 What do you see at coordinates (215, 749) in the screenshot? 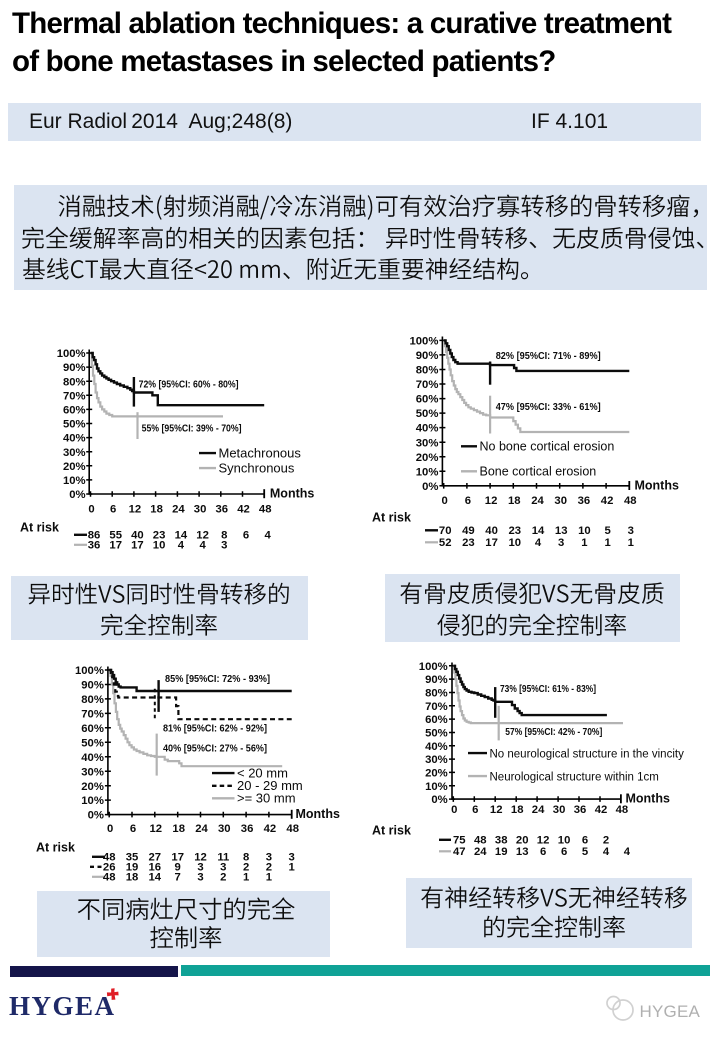
I see `svg-text: 40% [95%CI: 27% - 56%]` at bounding box center [215, 749].